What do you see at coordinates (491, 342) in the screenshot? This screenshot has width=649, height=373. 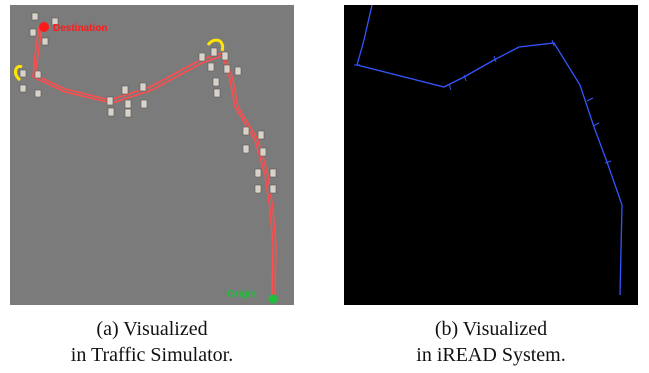 I see `caption-b: (b) Visualized in iREAD System.` at bounding box center [491, 342].